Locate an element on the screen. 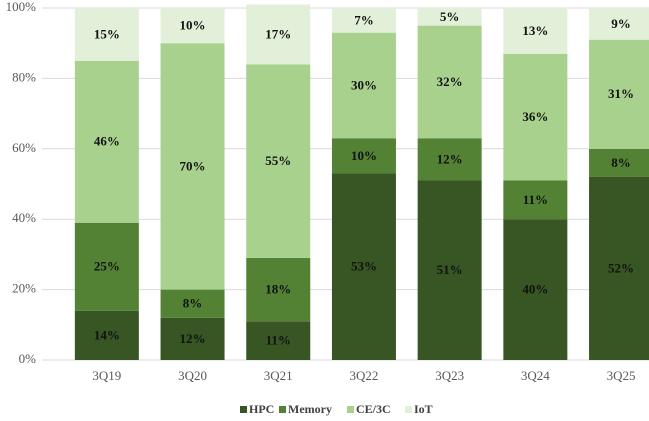 The width and height of the screenshot is (649, 421). data-label: 36% is located at coordinates (535, 116).